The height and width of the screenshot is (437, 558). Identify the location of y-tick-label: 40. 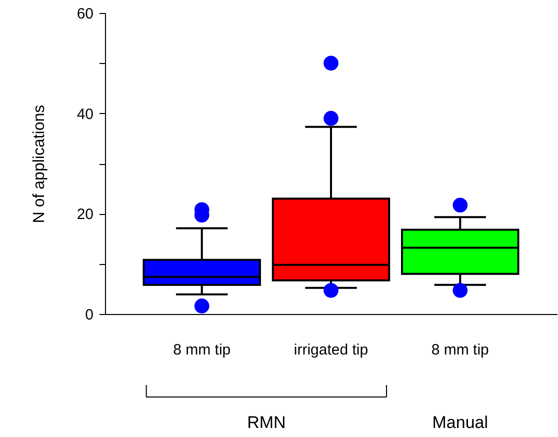
(85, 114).